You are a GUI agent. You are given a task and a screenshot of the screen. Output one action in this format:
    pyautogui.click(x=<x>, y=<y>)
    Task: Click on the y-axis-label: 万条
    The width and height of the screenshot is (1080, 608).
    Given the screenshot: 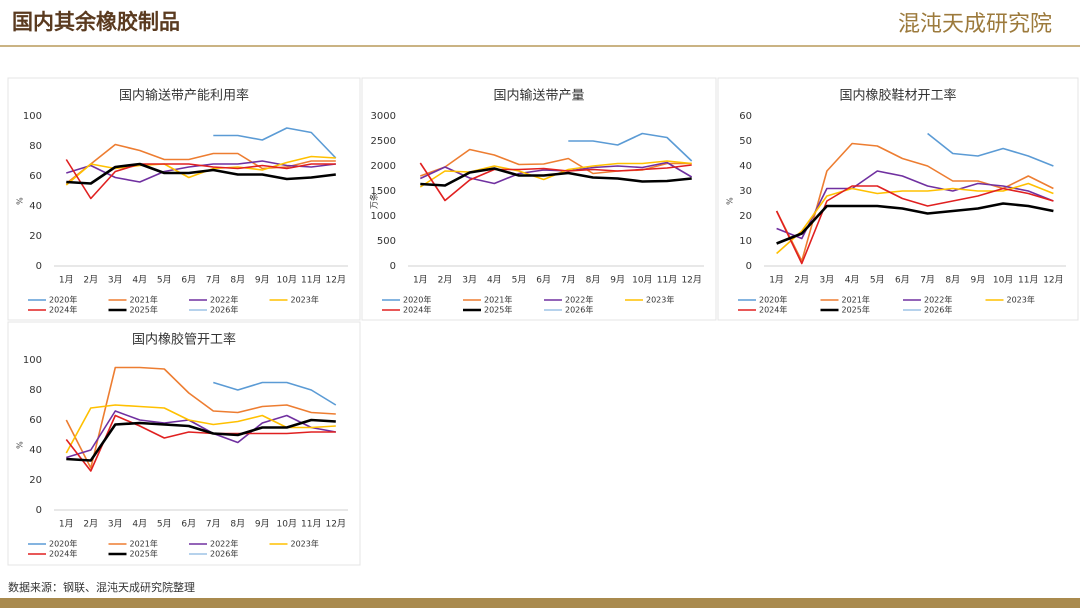 What is the action you would take?
    pyautogui.click(x=374, y=201)
    